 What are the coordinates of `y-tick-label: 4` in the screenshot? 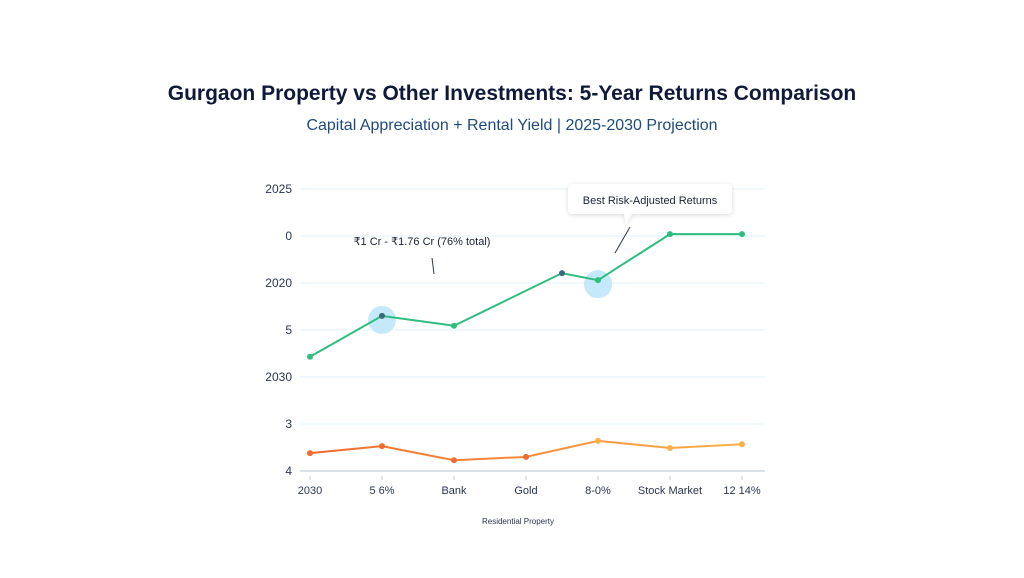 It's located at (288, 471).